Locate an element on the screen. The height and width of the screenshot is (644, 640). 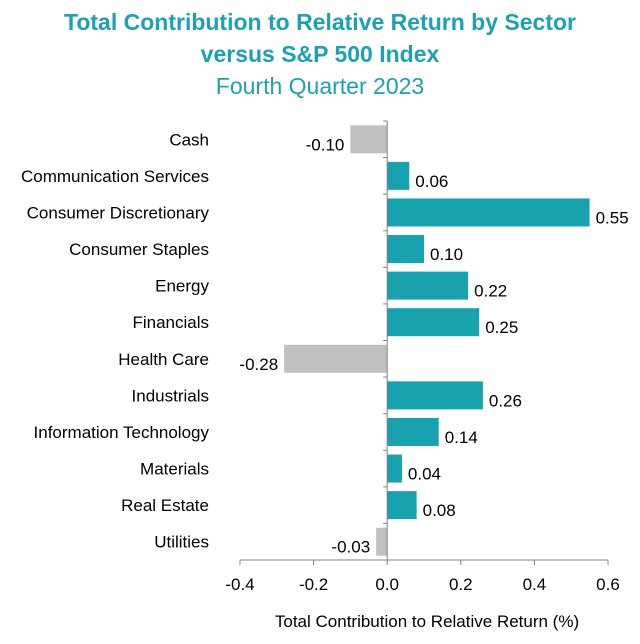
category-label: Materials is located at coordinates (174, 469).